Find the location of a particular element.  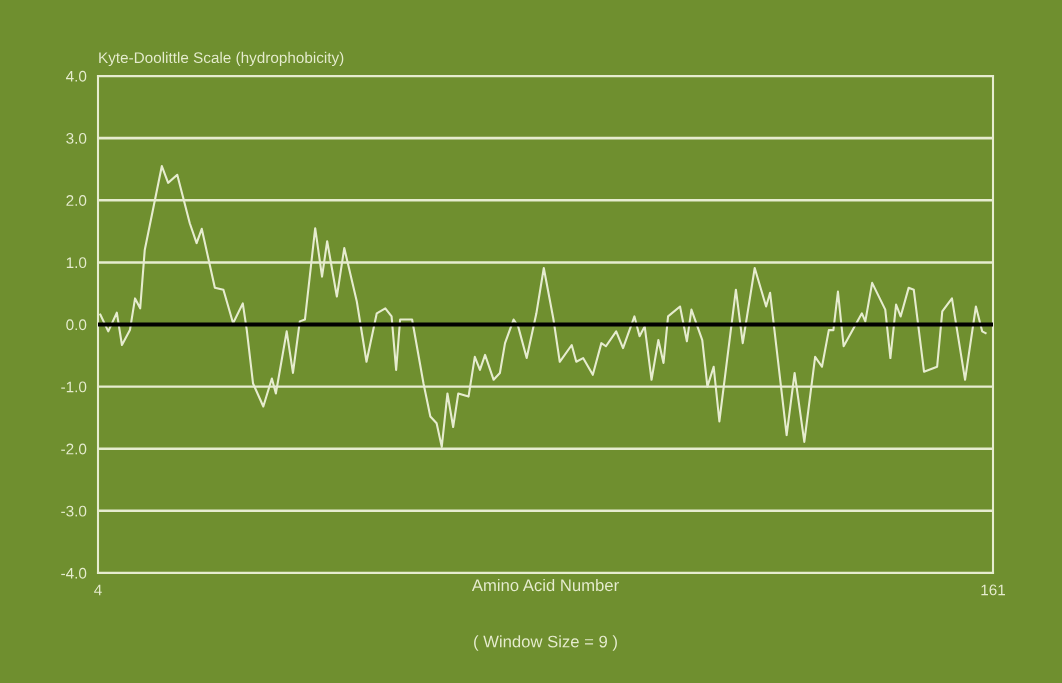

y-tick-label: -3.0 is located at coordinates (74, 511).